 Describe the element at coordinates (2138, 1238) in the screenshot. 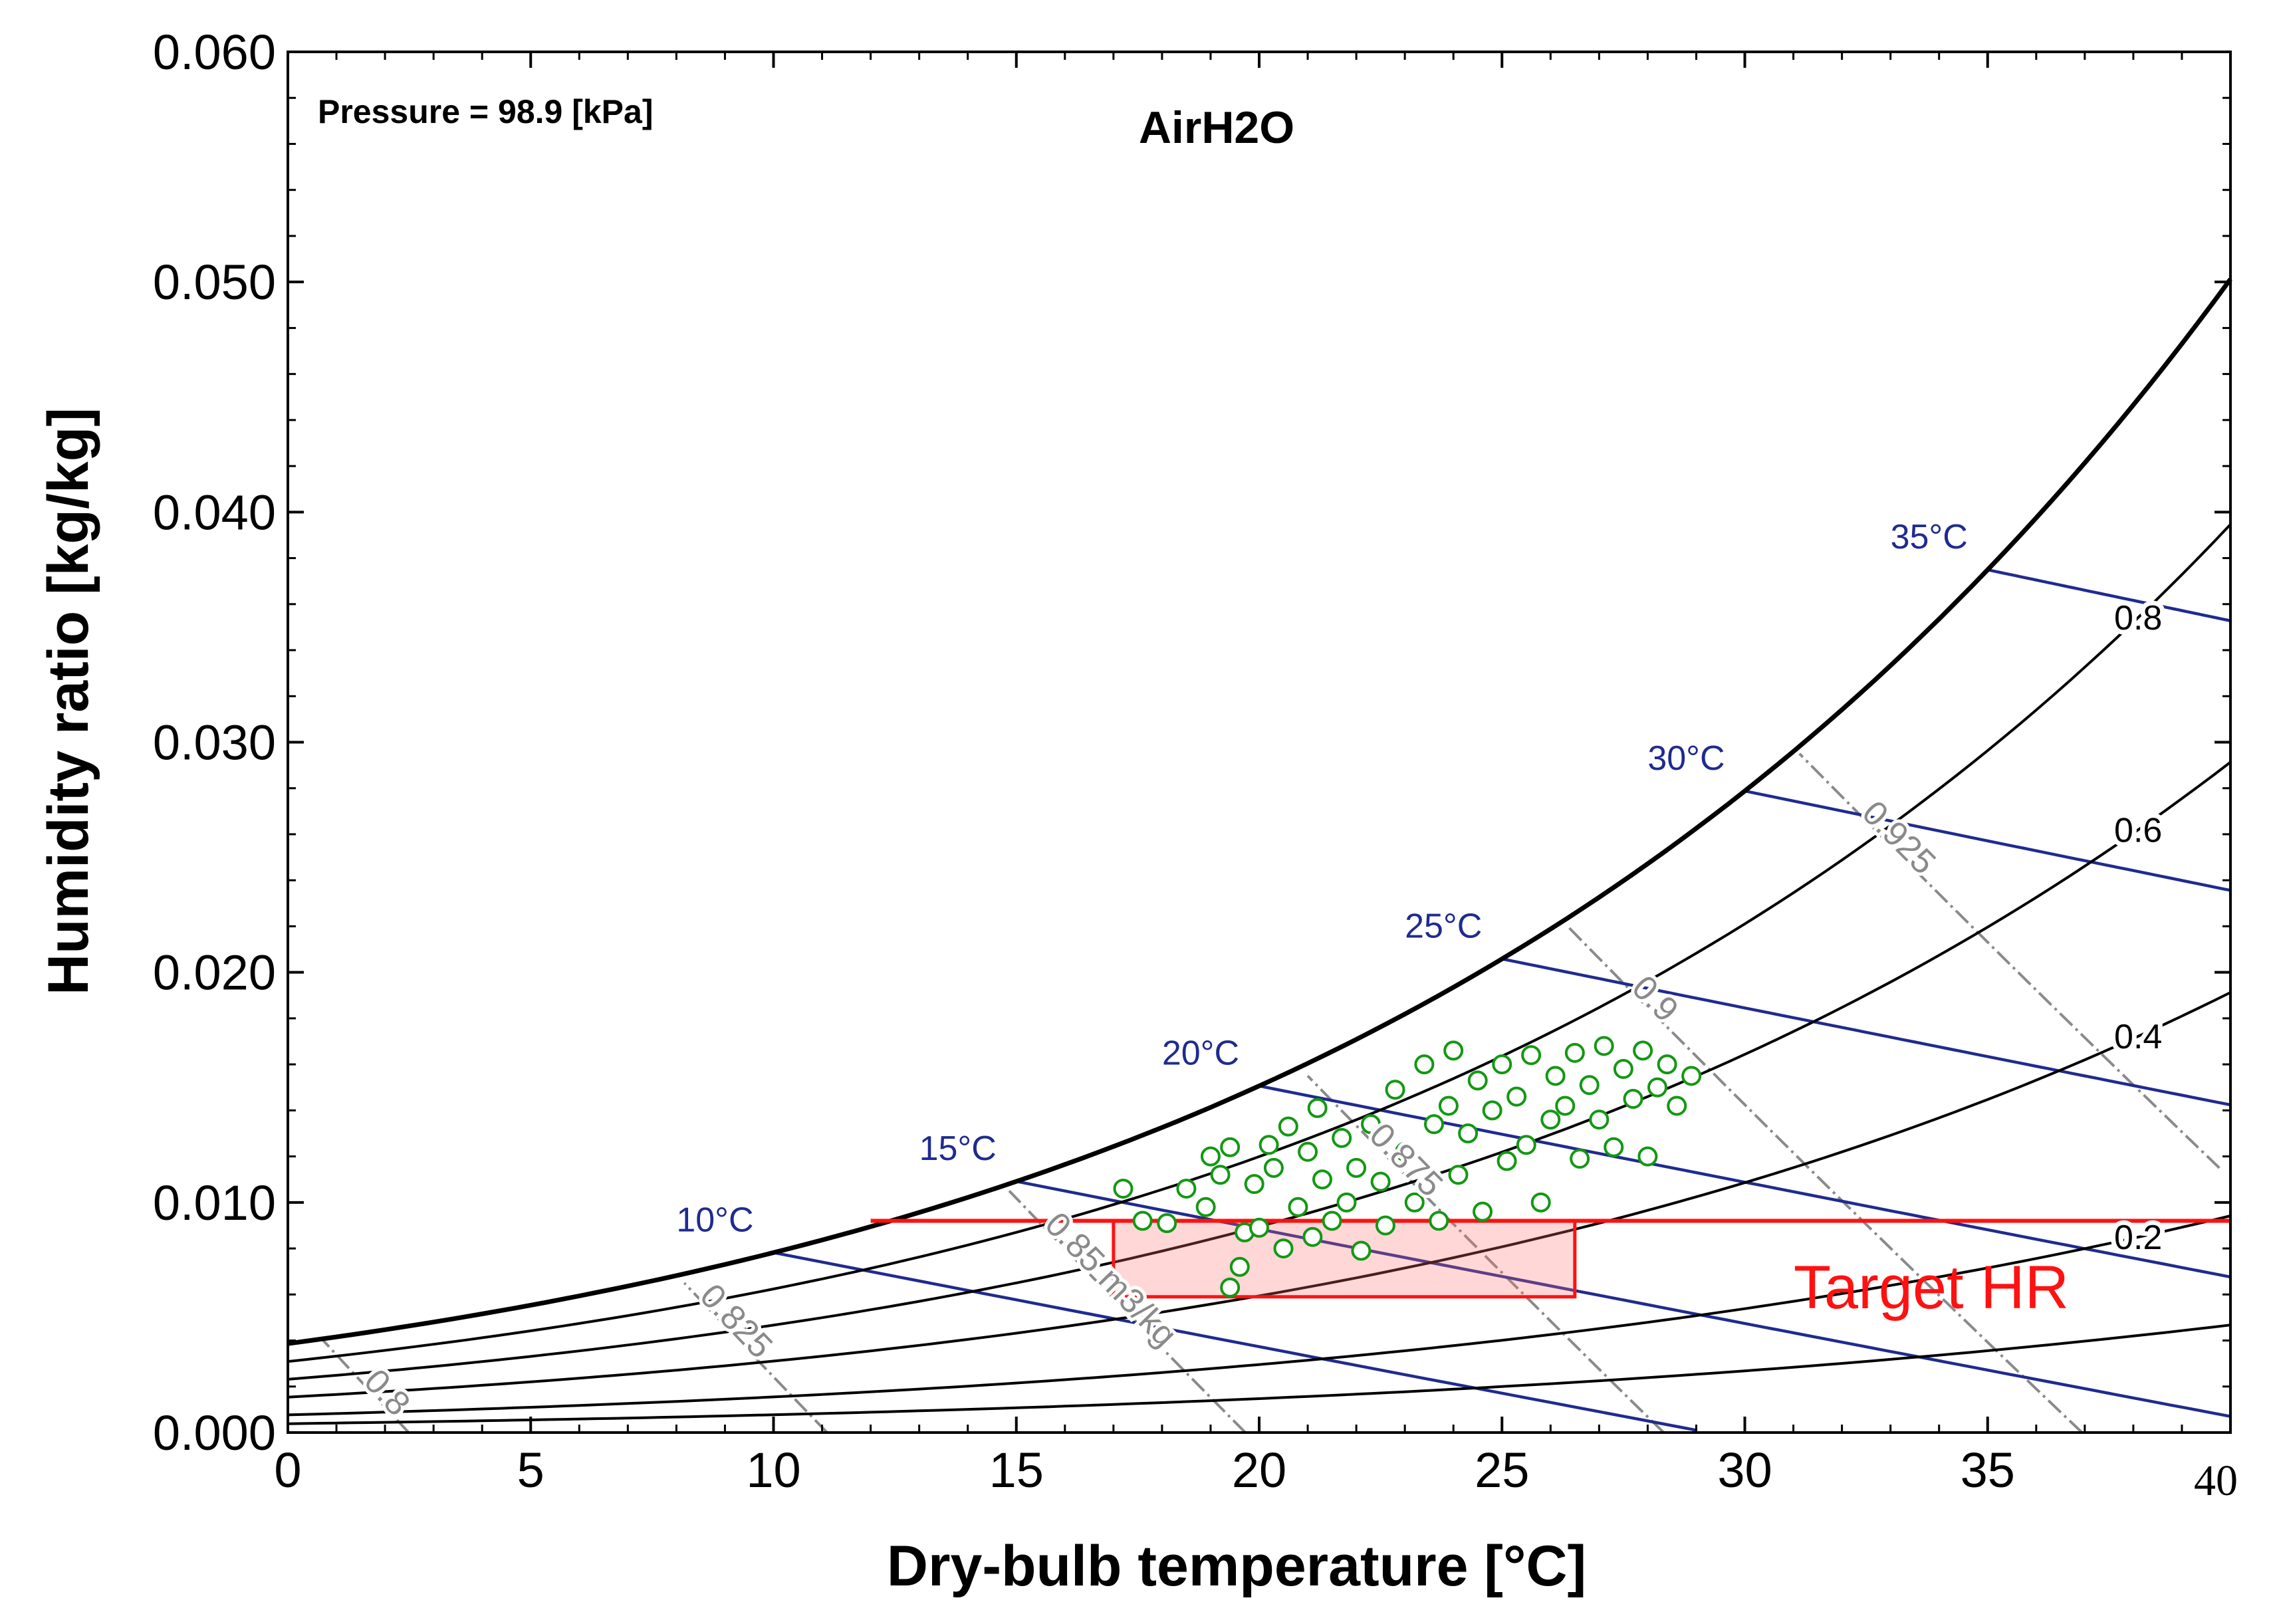

I see `relative-humidity-label: 0.2` at that location.